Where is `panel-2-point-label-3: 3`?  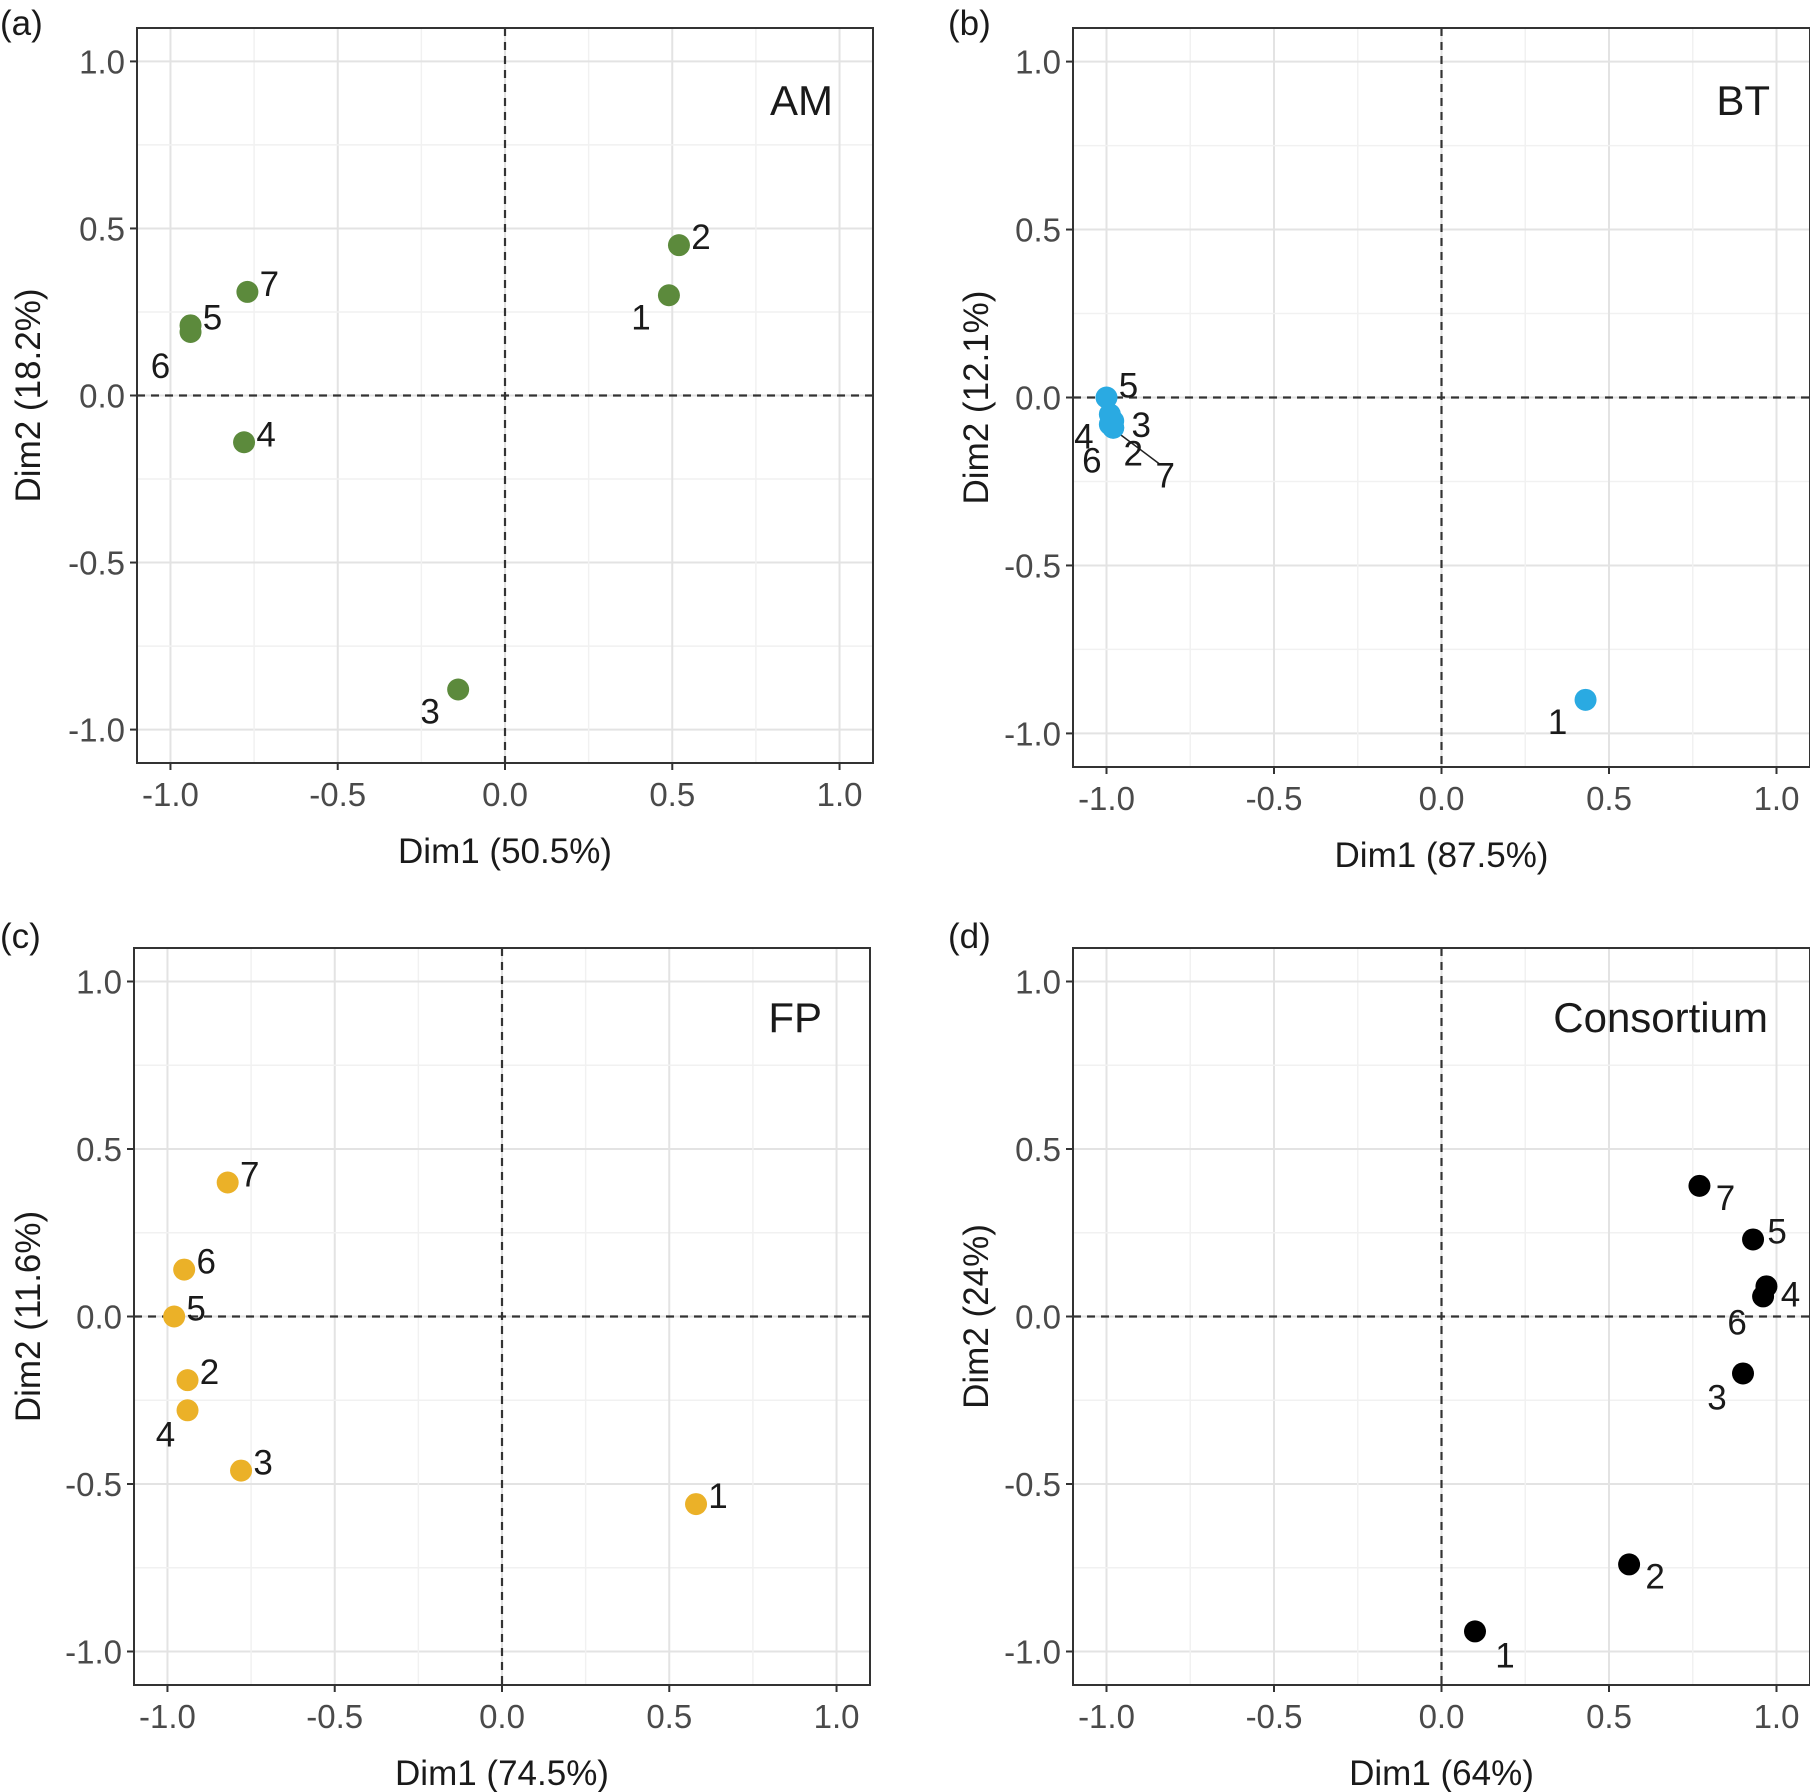 panel-2-point-label-3: 3 is located at coordinates (262, 1463).